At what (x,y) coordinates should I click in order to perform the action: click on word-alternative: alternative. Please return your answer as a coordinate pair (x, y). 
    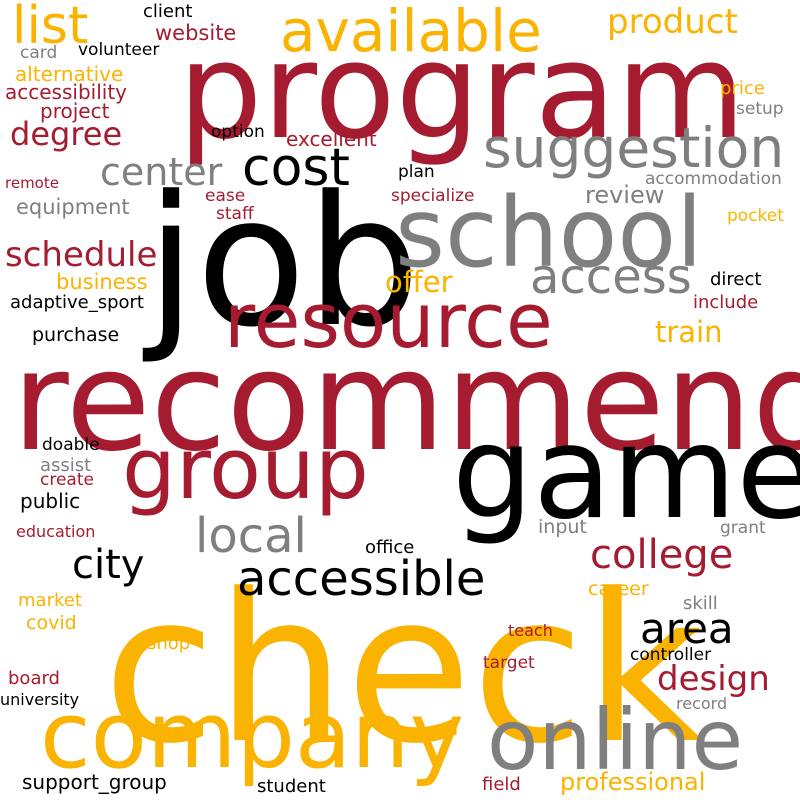
    Looking at the image, I should click on (69, 74).